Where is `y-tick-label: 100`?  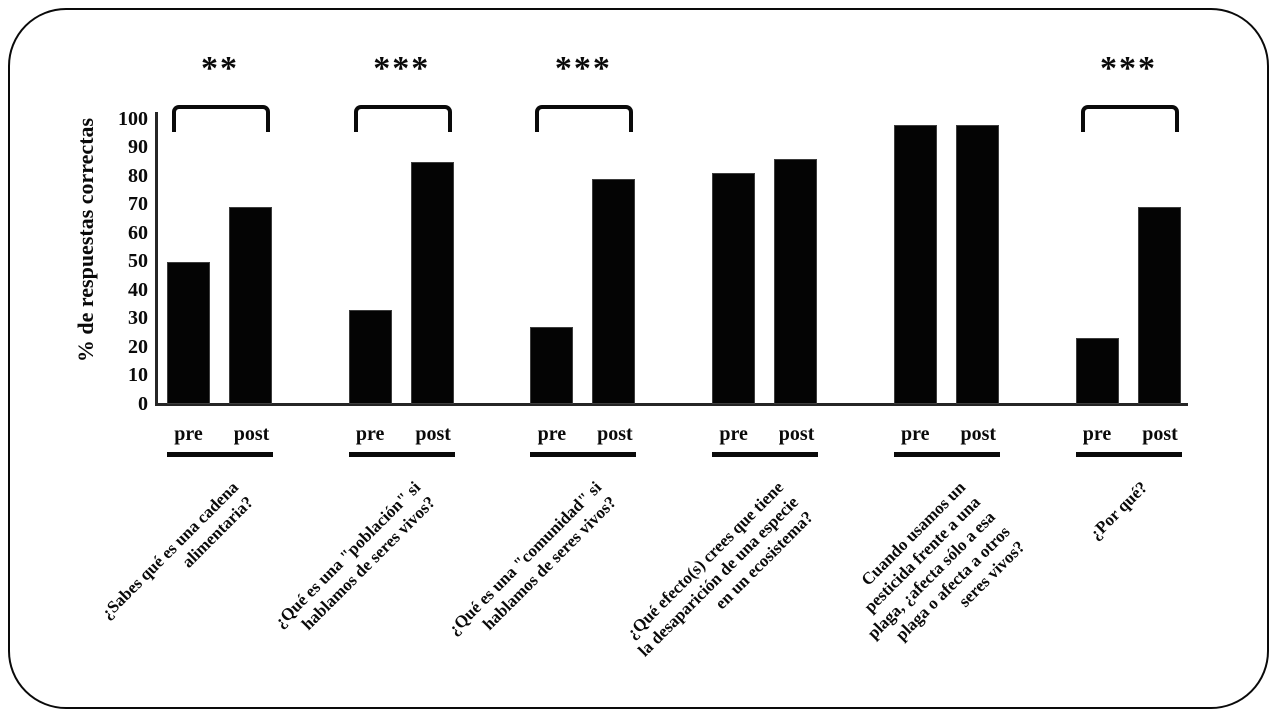
y-tick-label: 100 is located at coordinates (133, 118).